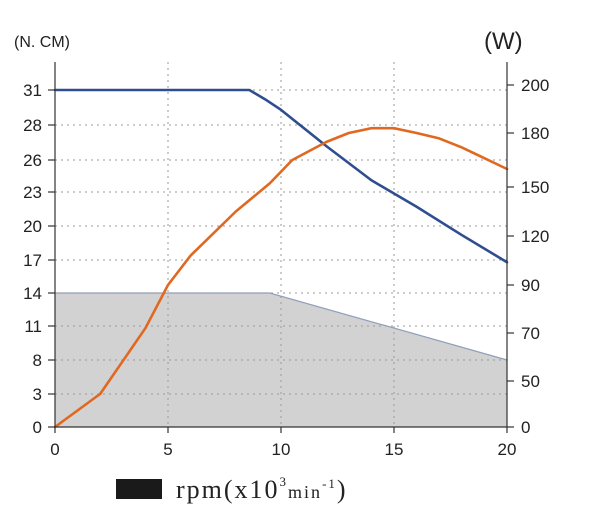 The width and height of the screenshot is (593, 525). Describe the element at coordinates (42, 42) in the screenshot. I see `left-axis-unit: (N. CM)` at that location.